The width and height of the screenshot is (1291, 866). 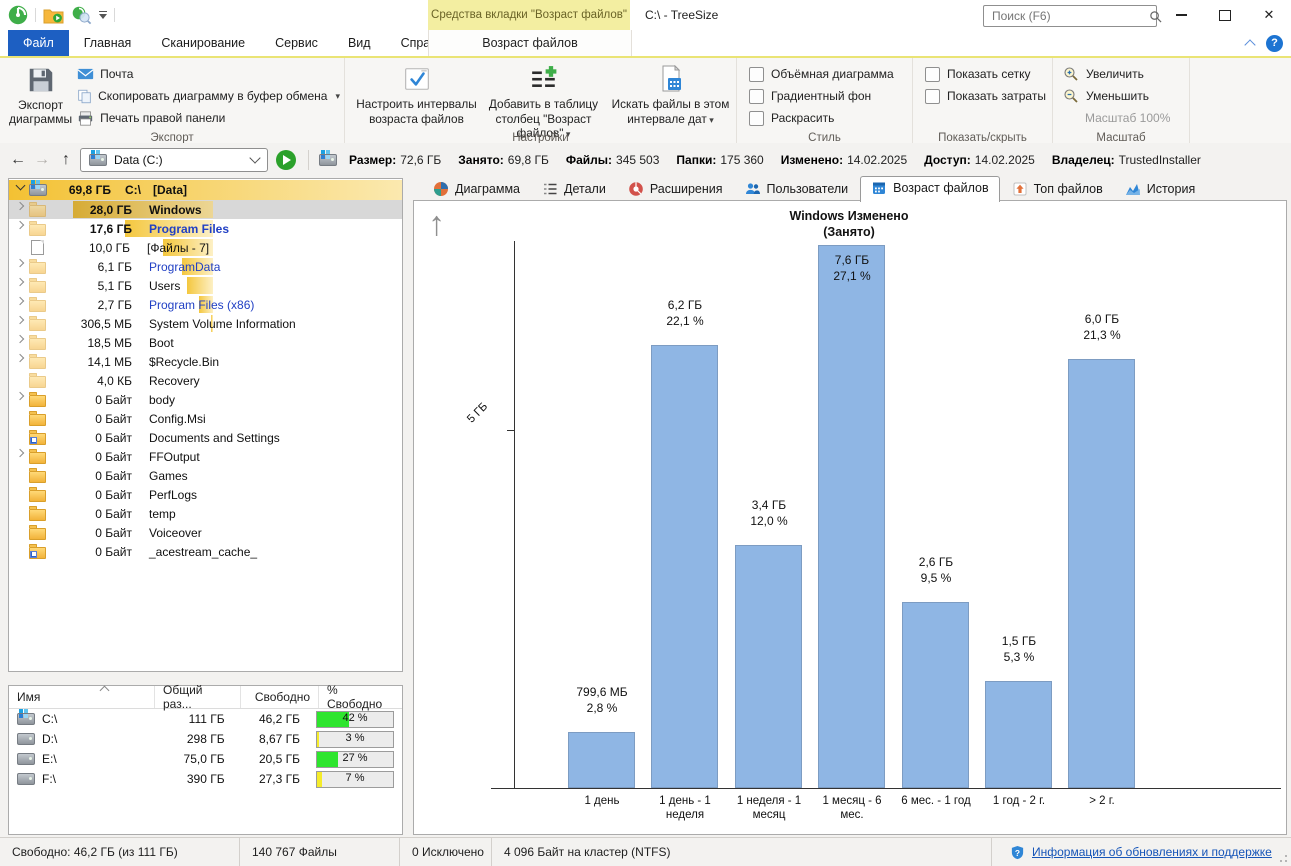 What do you see at coordinates (675, 189) in the screenshot?
I see `tab-extensions: Расширения` at bounding box center [675, 189].